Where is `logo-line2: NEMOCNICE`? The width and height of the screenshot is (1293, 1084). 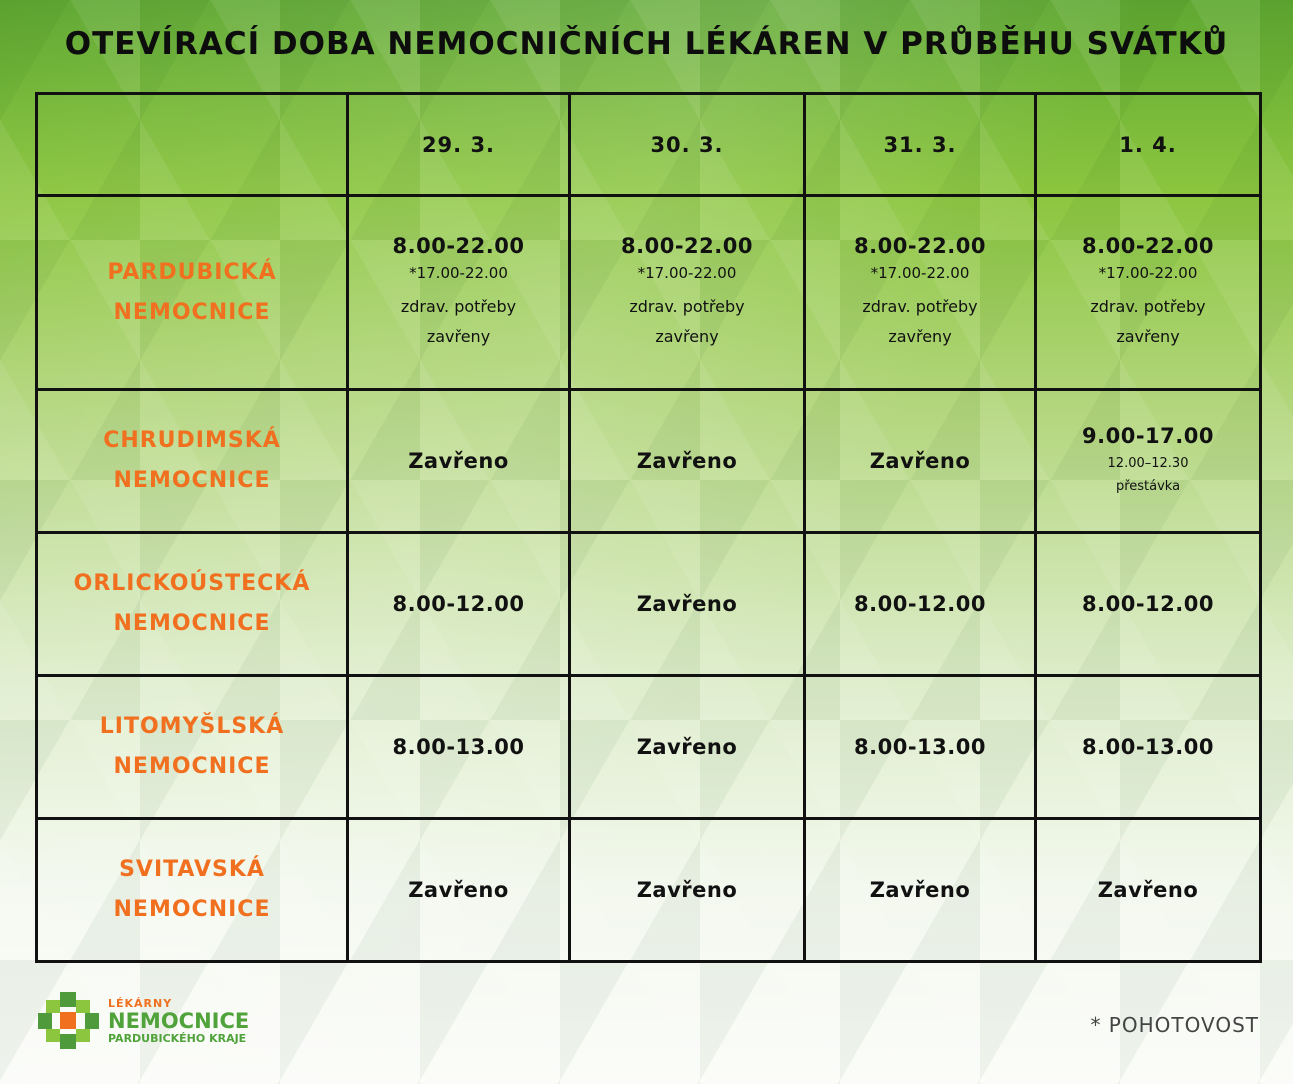 logo-line2: NEMOCNICE is located at coordinates (179, 1021).